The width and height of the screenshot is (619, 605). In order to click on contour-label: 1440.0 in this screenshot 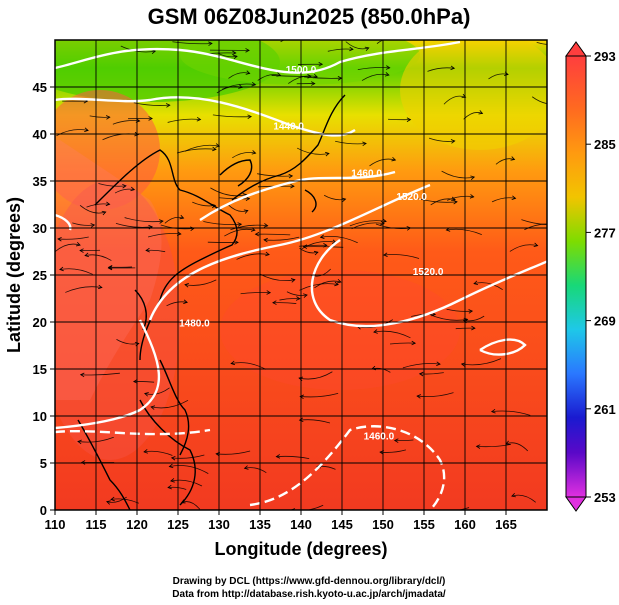, I will do `click(288, 126)`.